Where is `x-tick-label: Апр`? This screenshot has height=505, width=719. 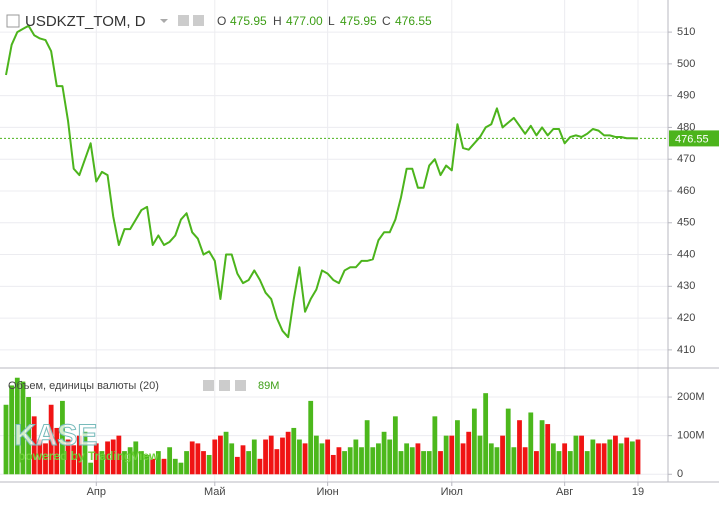 x-tick-label: Апр is located at coordinates (96, 492).